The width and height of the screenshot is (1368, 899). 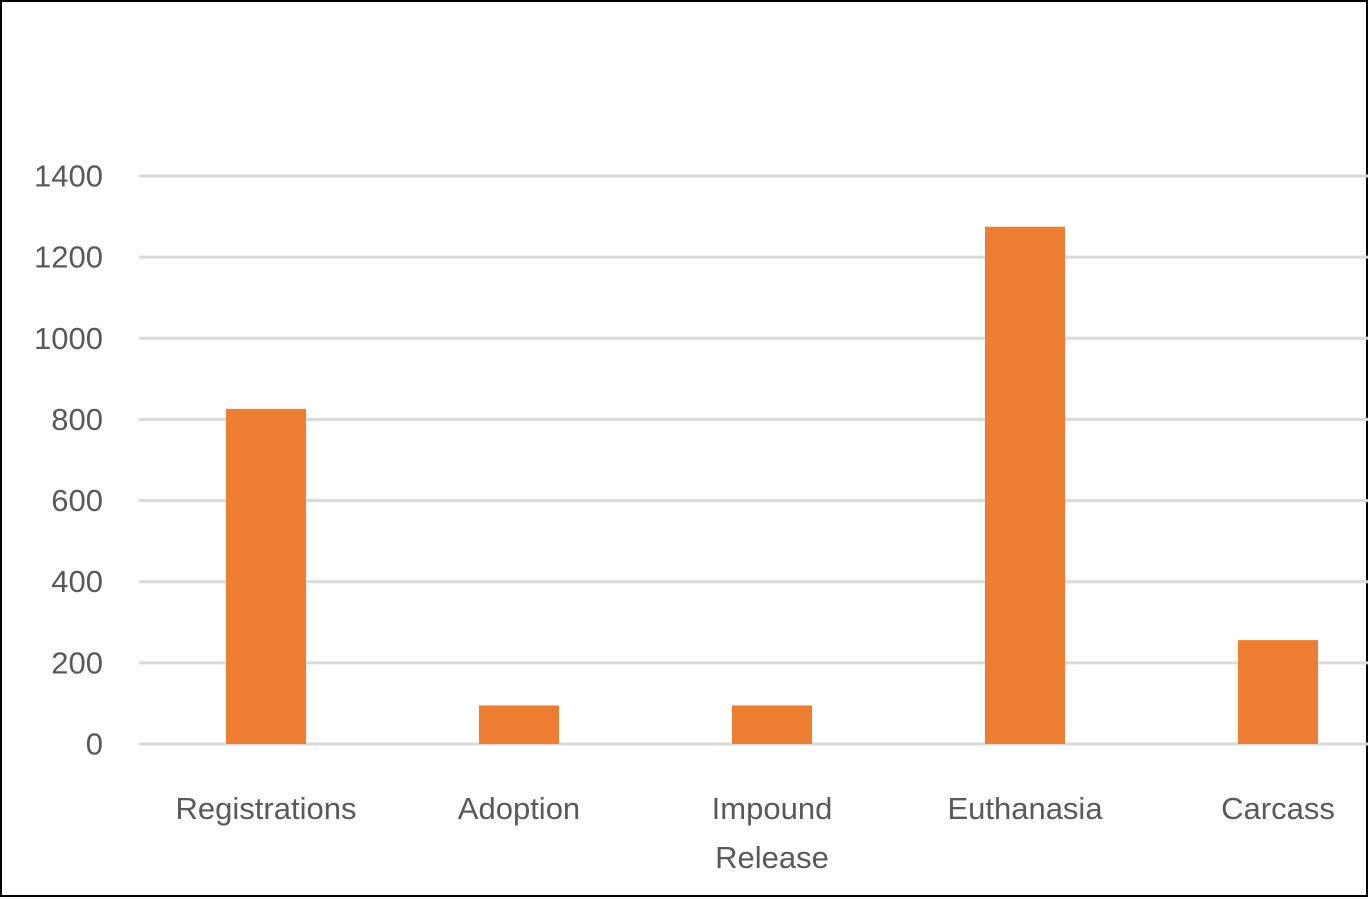 I want to click on x-category-label: Euthanasia, so click(x=1025, y=808).